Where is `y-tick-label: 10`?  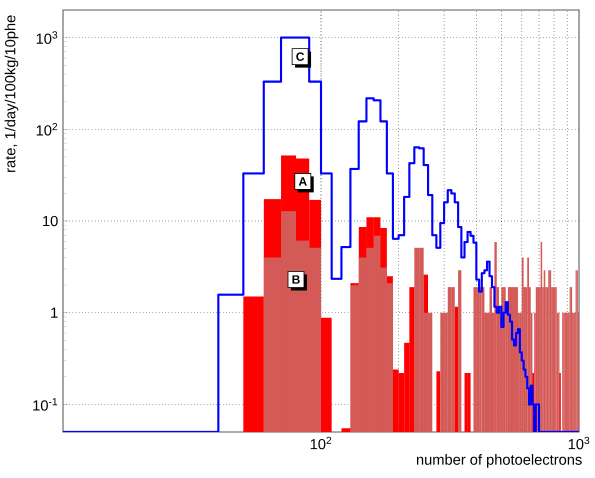 y-tick-label: 10 is located at coordinates (50, 221).